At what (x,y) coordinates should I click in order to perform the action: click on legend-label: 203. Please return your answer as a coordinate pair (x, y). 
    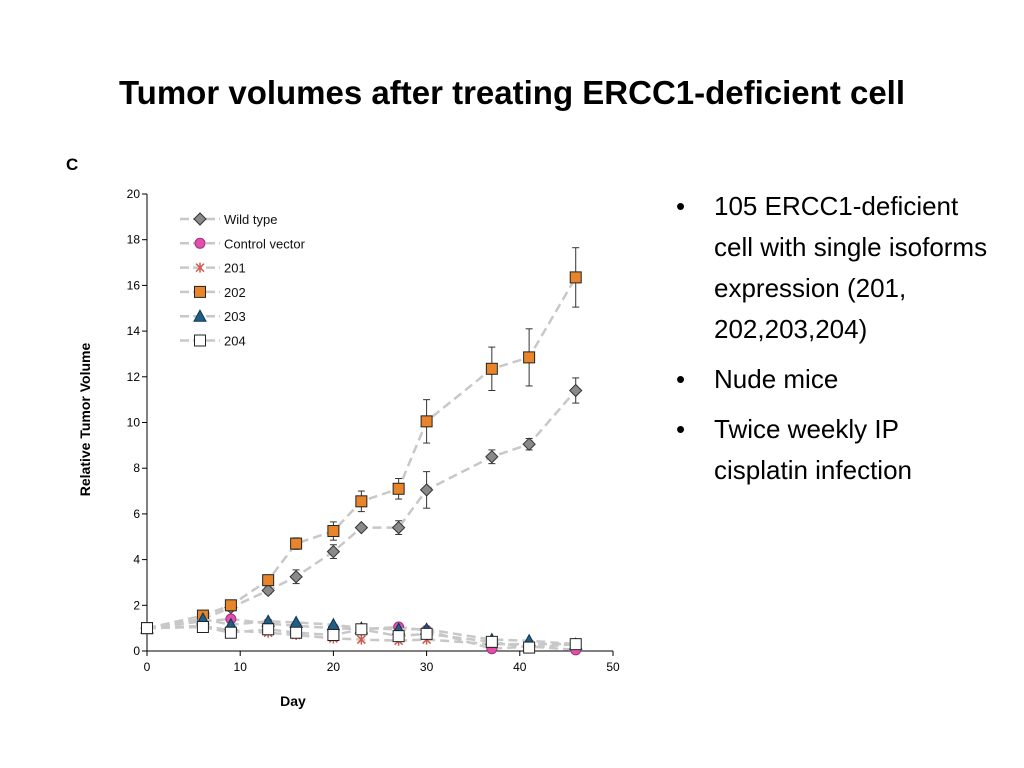
    Looking at the image, I should click on (235, 316).